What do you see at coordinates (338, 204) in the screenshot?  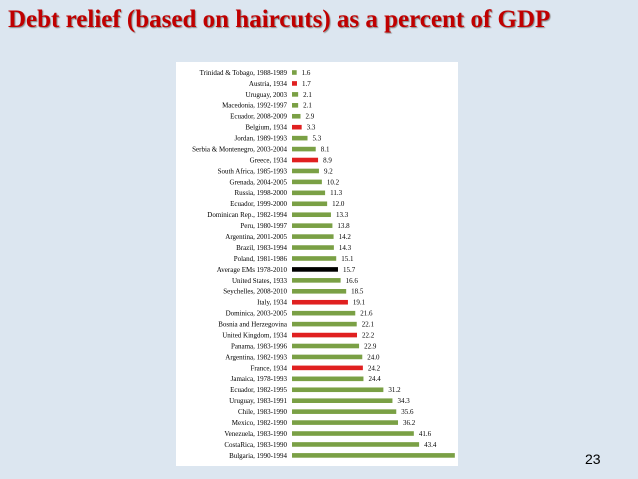 I see `value-label: 12.0` at bounding box center [338, 204].